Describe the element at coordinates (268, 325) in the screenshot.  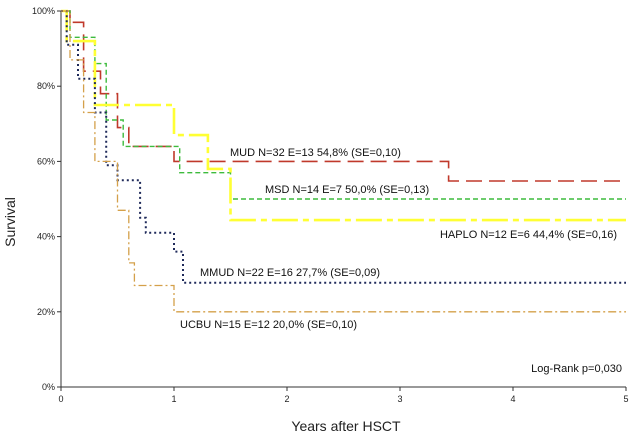
I see `series-label-ucbu: UCBU N=15 E=12 20,0% (SE=0,10)` at that location.